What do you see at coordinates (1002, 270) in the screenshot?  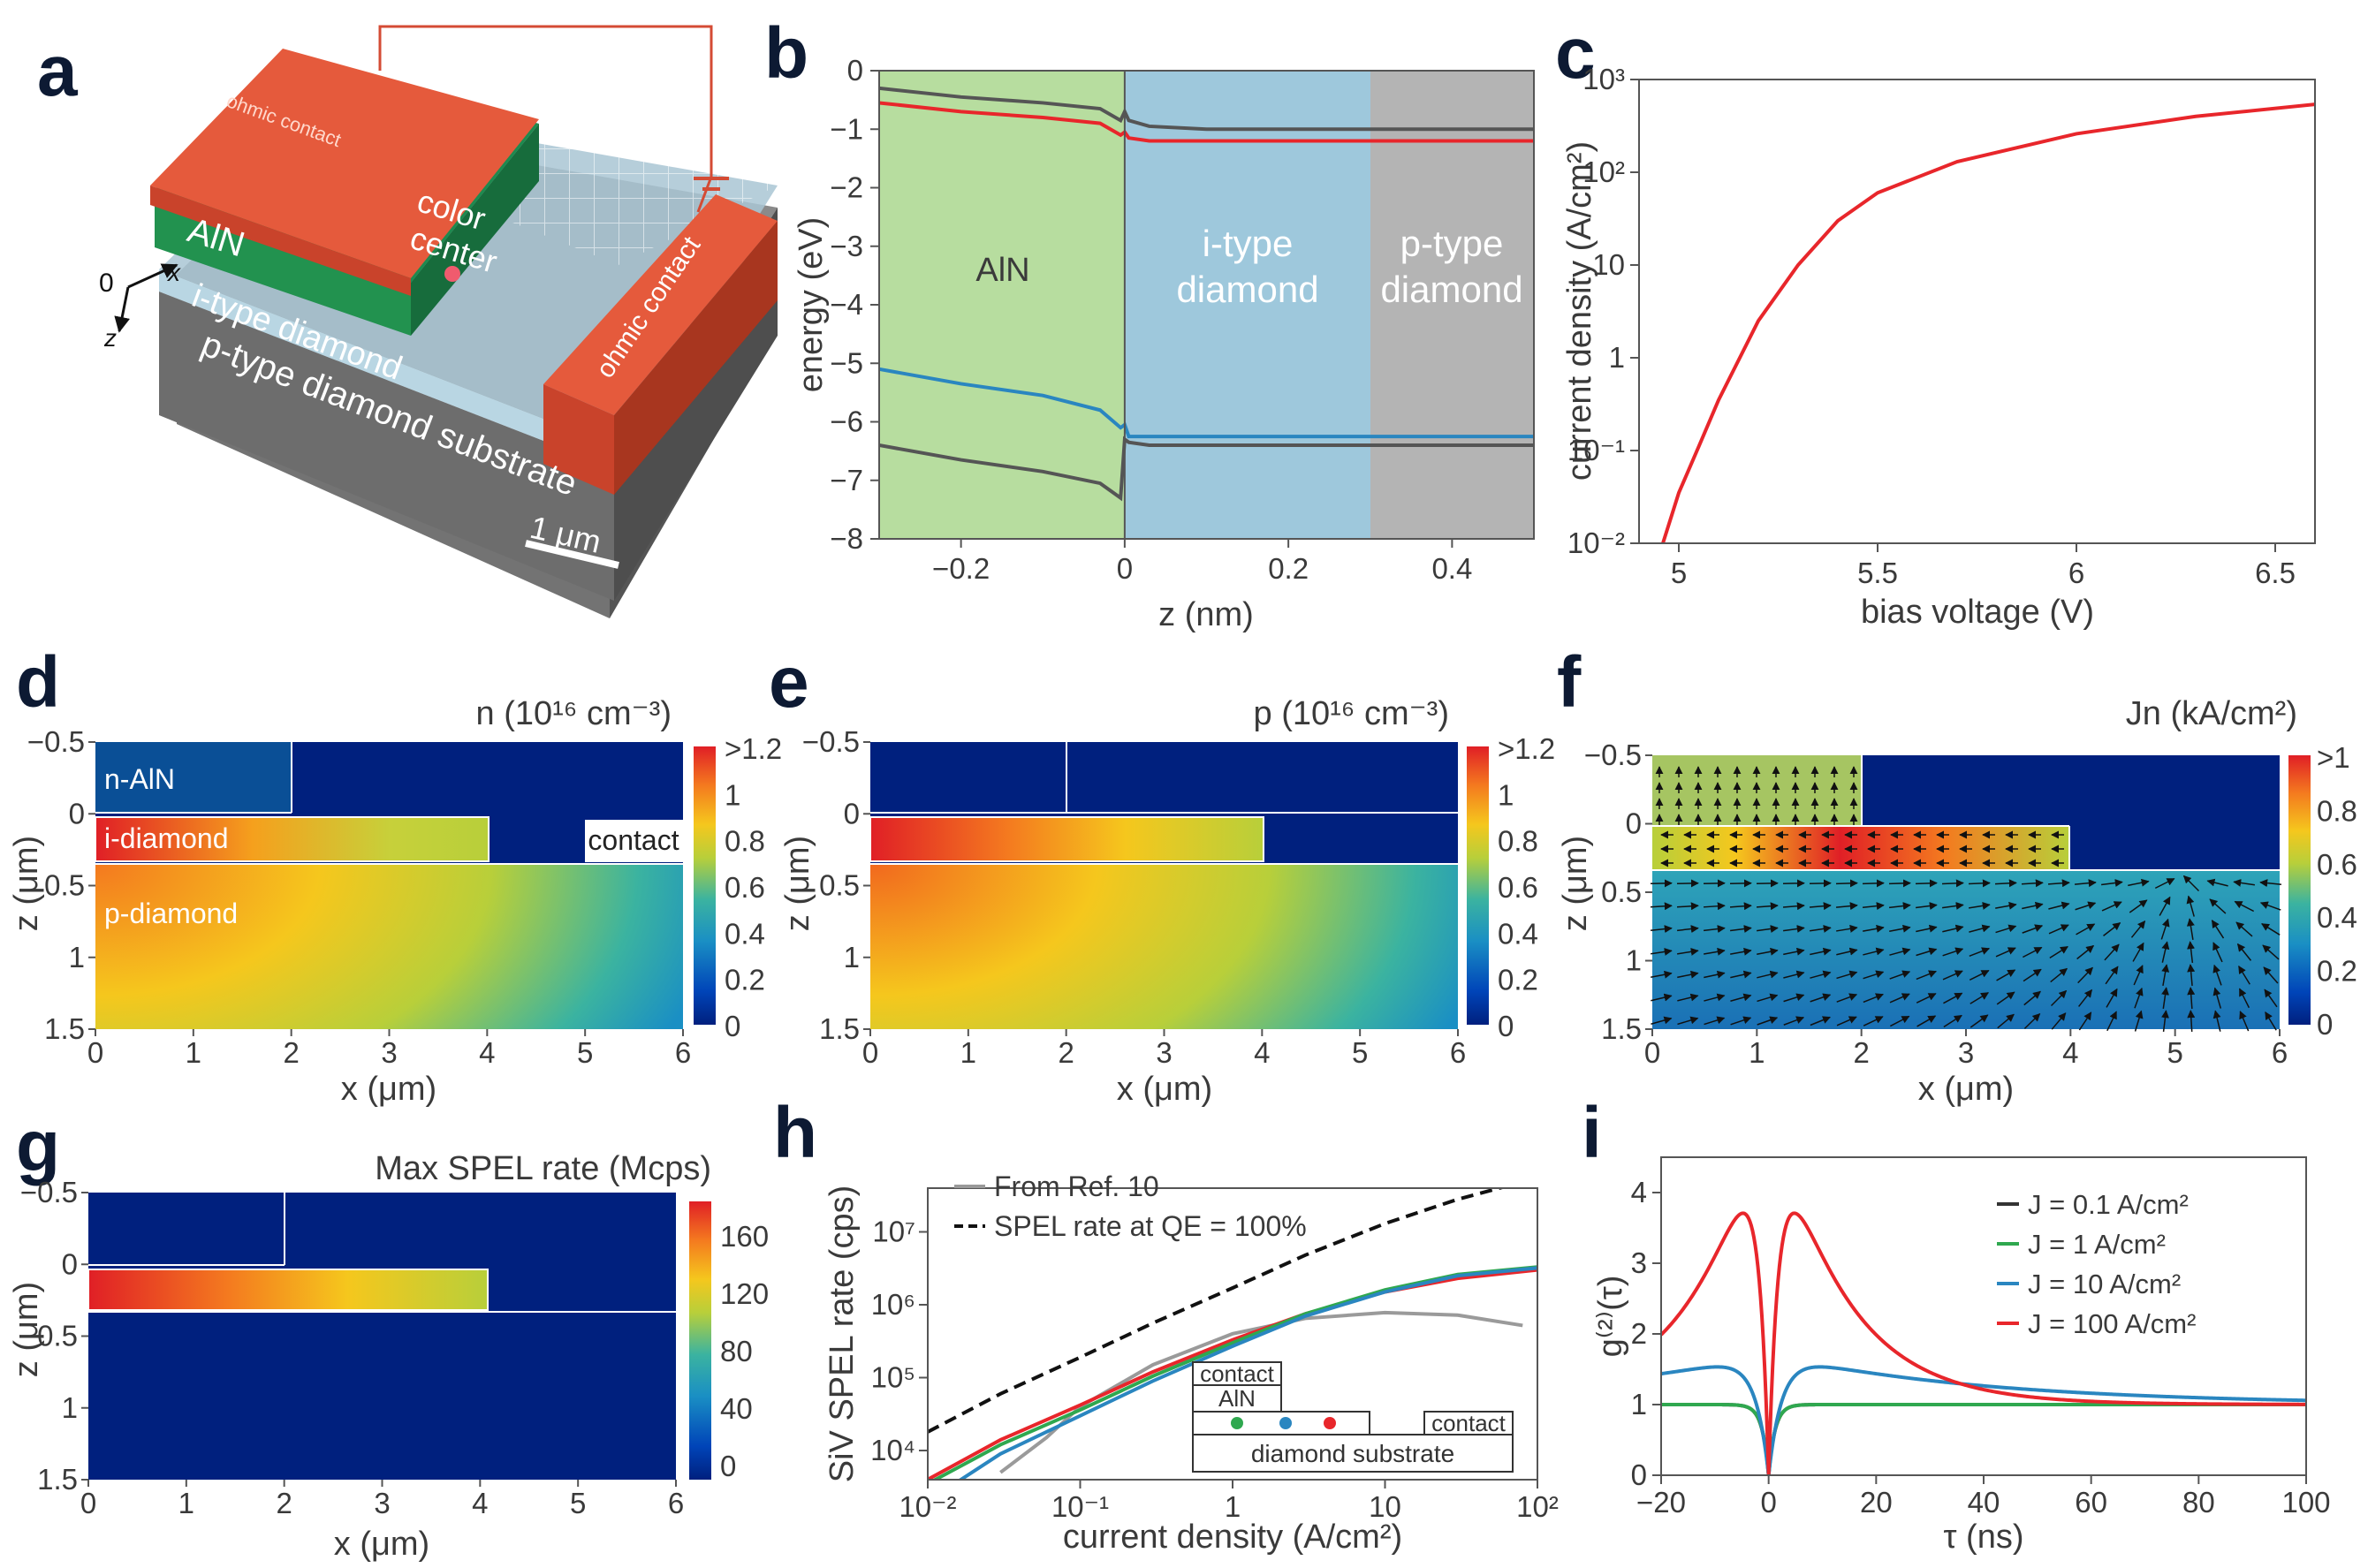 I see `region-label-aln: AlN` at bounding box center [1002, 270].